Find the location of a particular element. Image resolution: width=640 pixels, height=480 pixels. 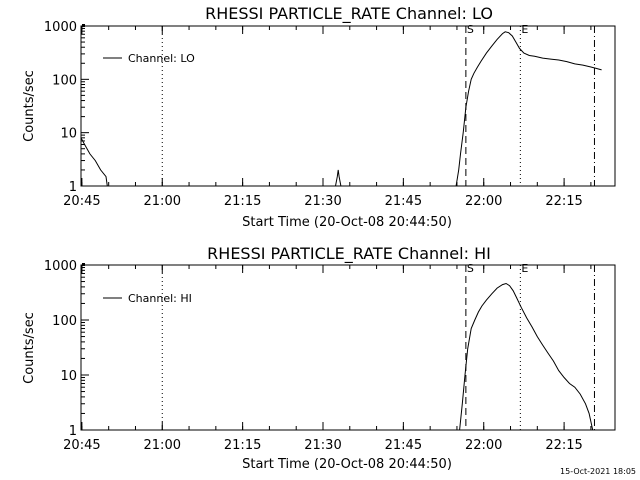

chart-title: RHESSI PARTICLE_RATE Channel: LO is located at coordinates (349, 14).